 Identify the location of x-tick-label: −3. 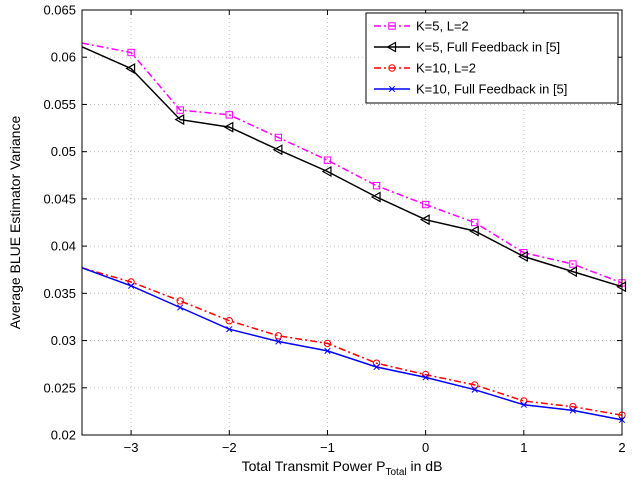
(131, 447).